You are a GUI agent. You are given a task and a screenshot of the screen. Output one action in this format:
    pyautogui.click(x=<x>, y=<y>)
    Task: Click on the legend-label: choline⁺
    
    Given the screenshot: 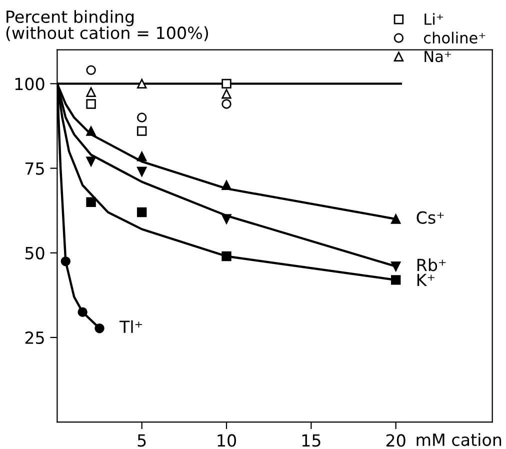 What is the action you would take?
    pyautogui.click(x=455, y=38)
    